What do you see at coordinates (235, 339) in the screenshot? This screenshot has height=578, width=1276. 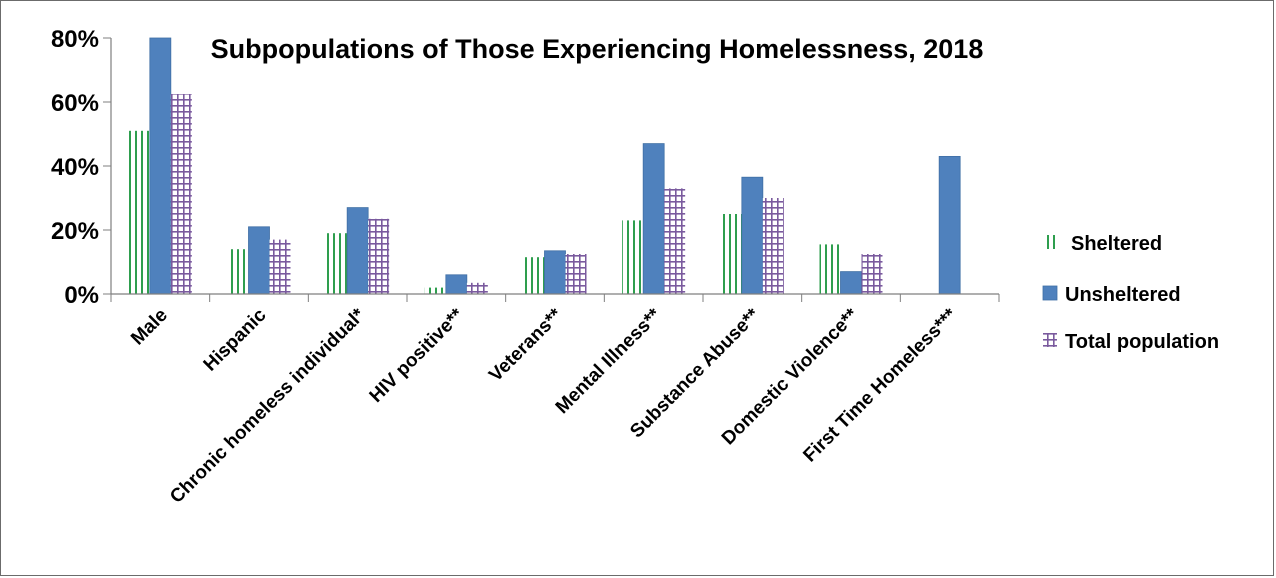 I see `x-tick-label: Hispanic` at bounding box center [235, 339].